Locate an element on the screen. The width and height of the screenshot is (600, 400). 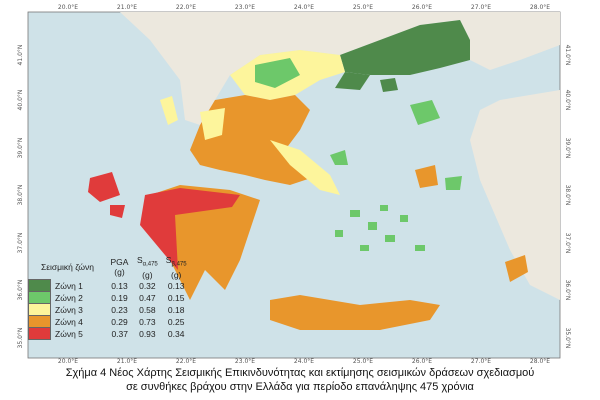
sa-value: 0.73 is located at coordinates (147, 321).